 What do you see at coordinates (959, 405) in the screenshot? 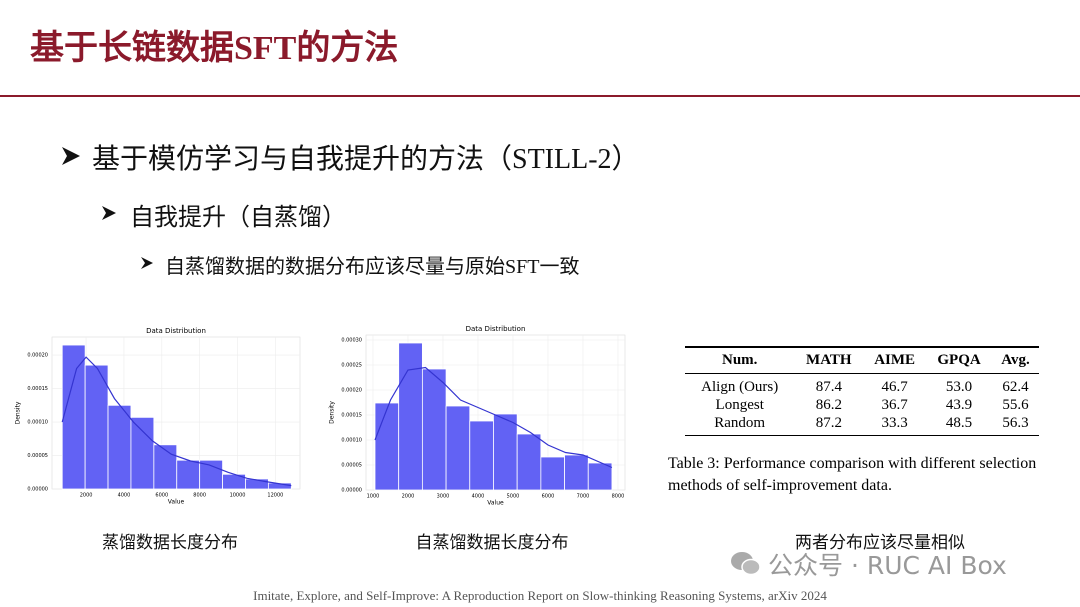
I see `table-cell: 43.9` at bounding box center [959, 405].